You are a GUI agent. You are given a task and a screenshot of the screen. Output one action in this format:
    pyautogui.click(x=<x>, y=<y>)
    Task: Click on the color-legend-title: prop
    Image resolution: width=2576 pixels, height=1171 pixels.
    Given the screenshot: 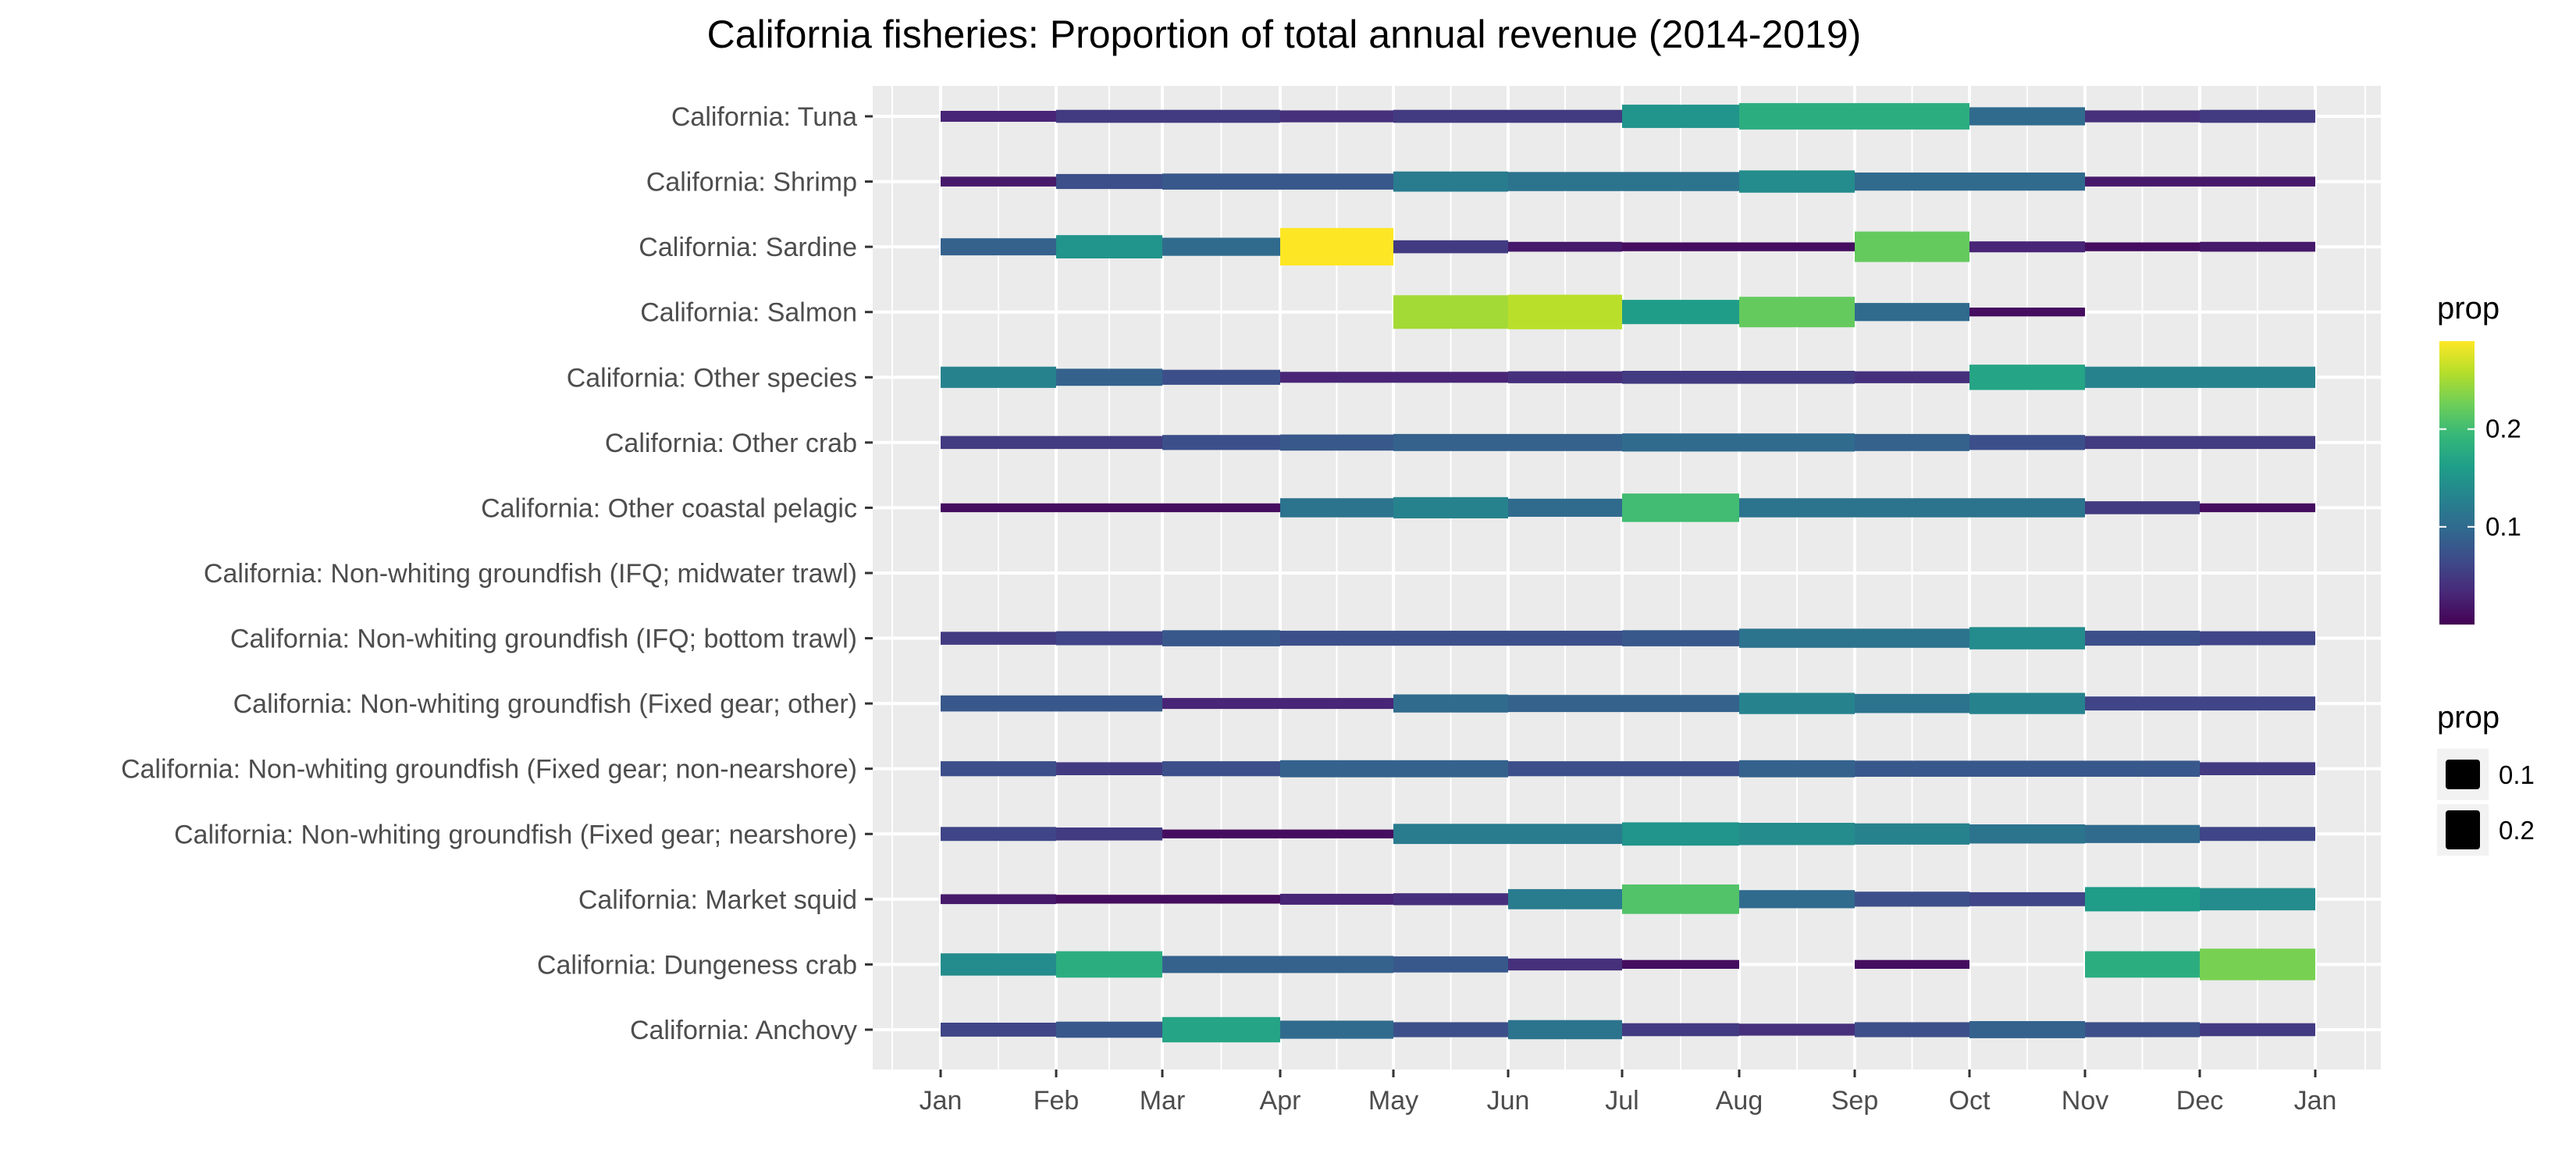 What is the action you would take?
    pyautogui.click(x=2468, y=308)
    